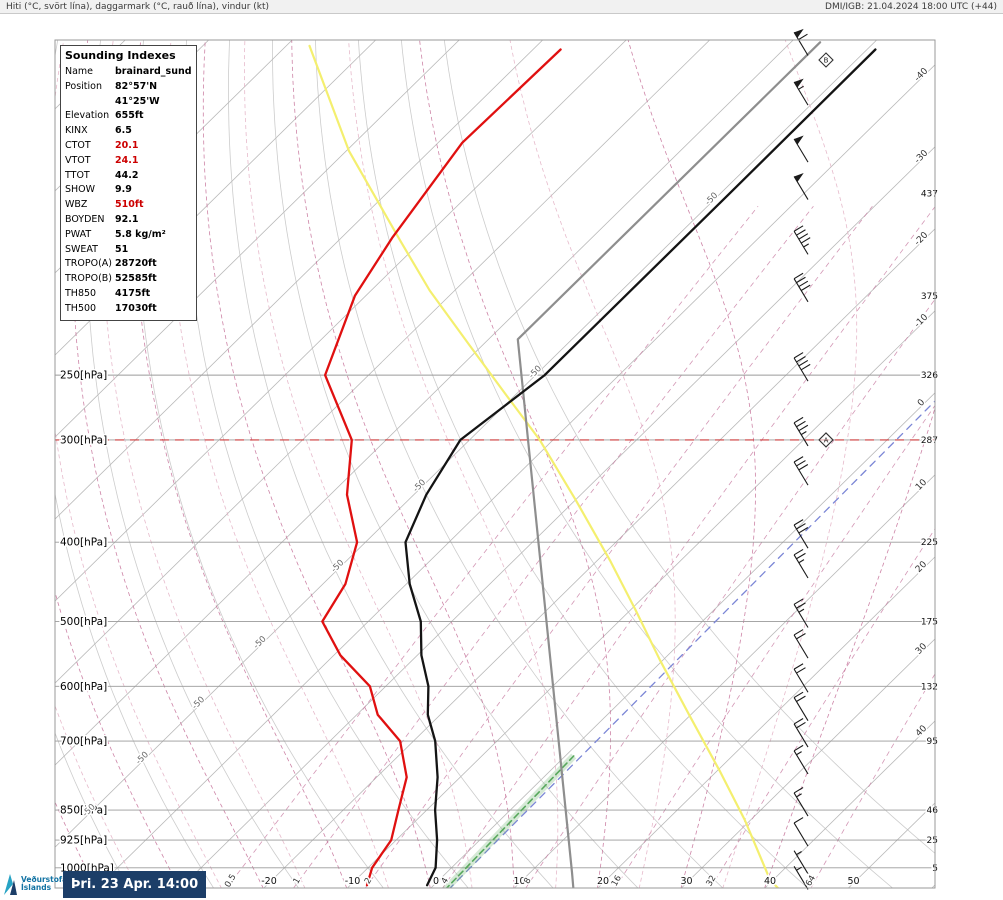 The image size is (1003, 900). What do you see at coordinates (153, 71) in the screenshot?
I see `index-value: brainard_sund` at bounding box center [153, 71].